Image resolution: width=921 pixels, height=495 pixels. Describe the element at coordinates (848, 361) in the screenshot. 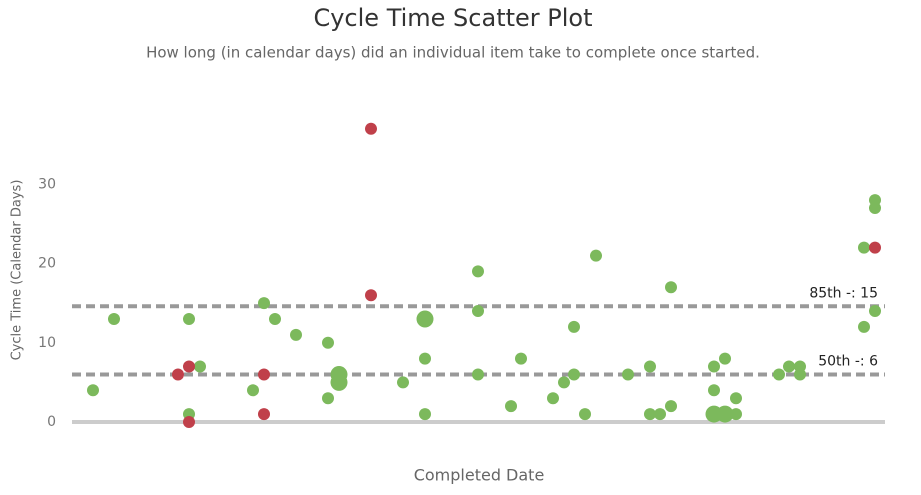

I see `reference-label: 50th -: 6` at that location.